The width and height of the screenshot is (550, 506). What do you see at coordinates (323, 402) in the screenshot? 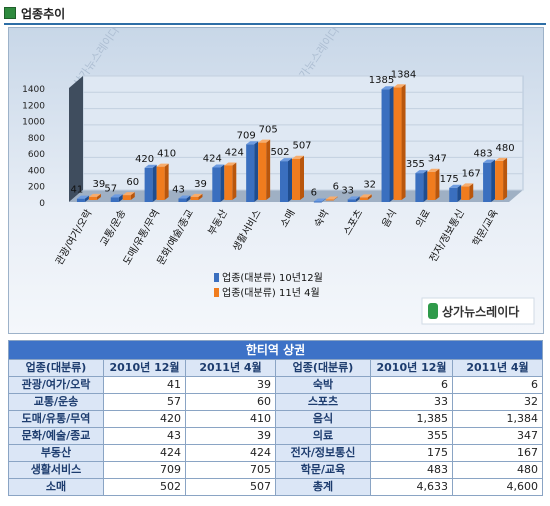
I see `category-cell: 스포츠` at bounding box center [323, 402].